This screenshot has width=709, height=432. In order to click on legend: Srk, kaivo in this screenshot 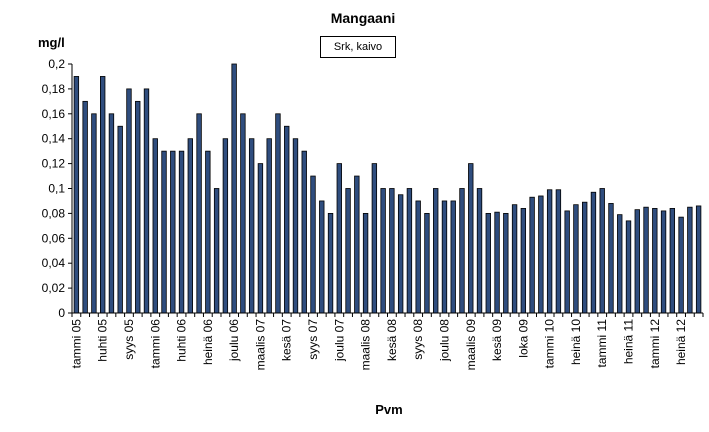, I will do `click(358, 47)`.